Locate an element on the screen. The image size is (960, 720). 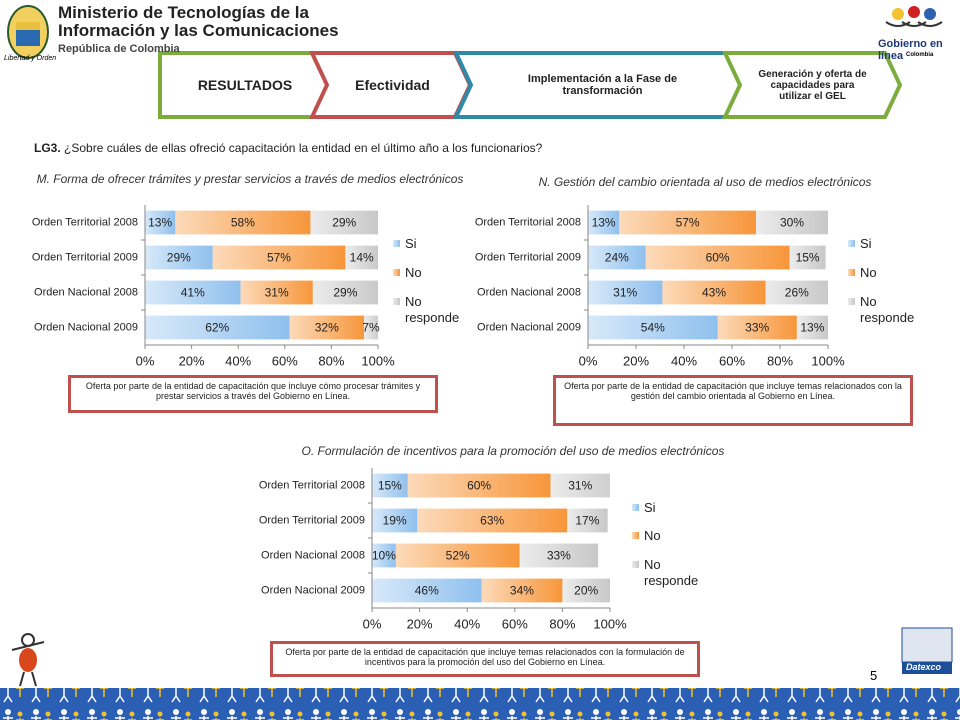
value-label: 58% is located at coordinates (243, 223).